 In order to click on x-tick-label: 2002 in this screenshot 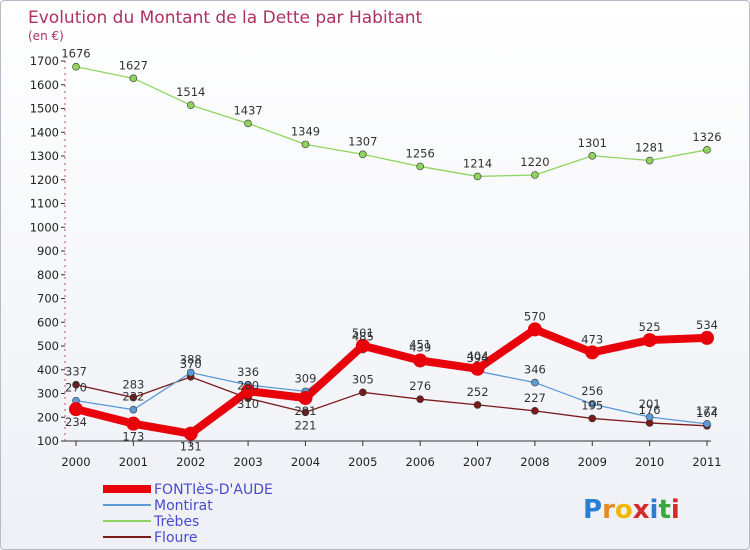, I will do `click(190, 462)`.